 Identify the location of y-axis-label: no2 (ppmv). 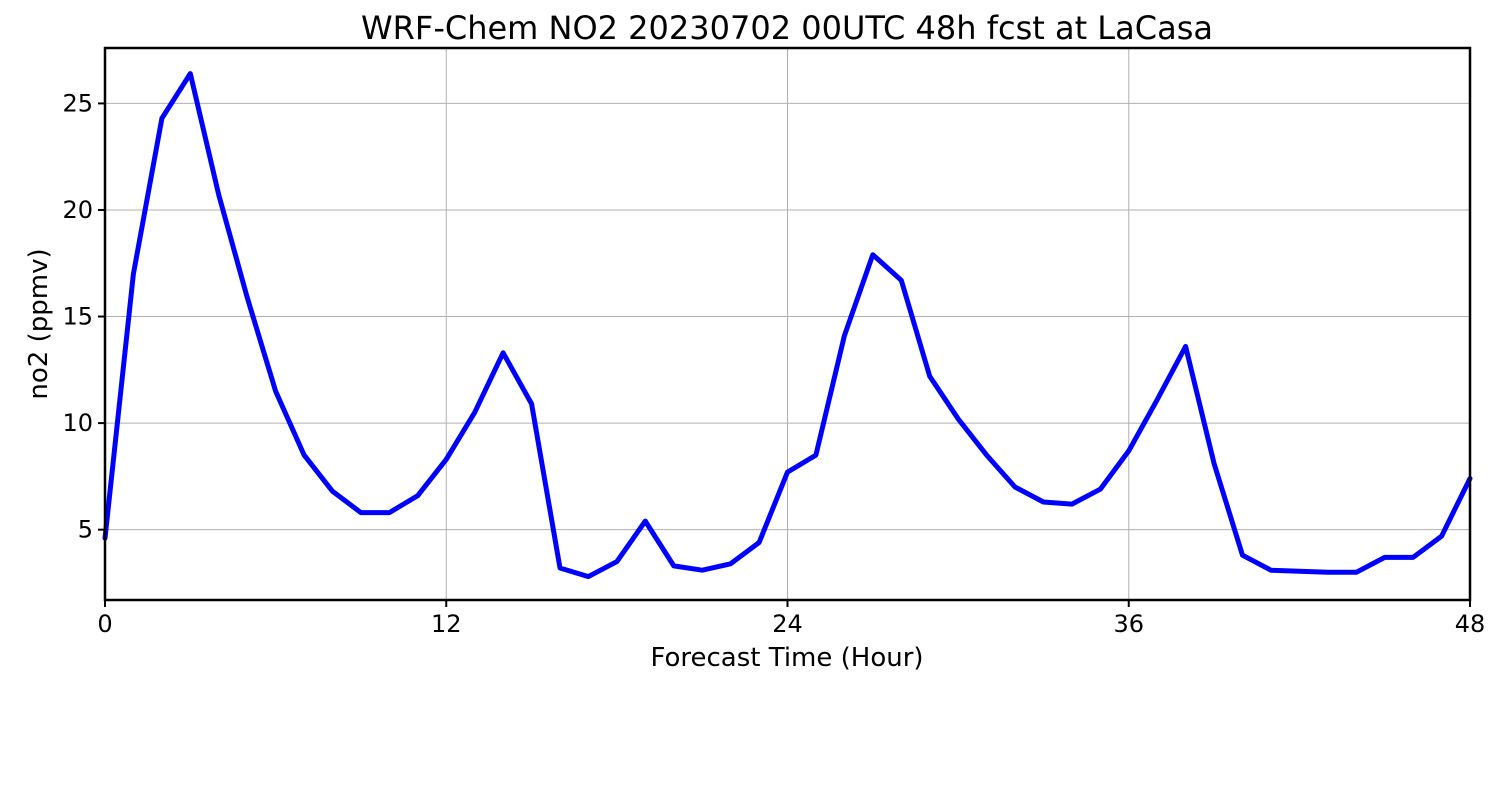
(39, 323).